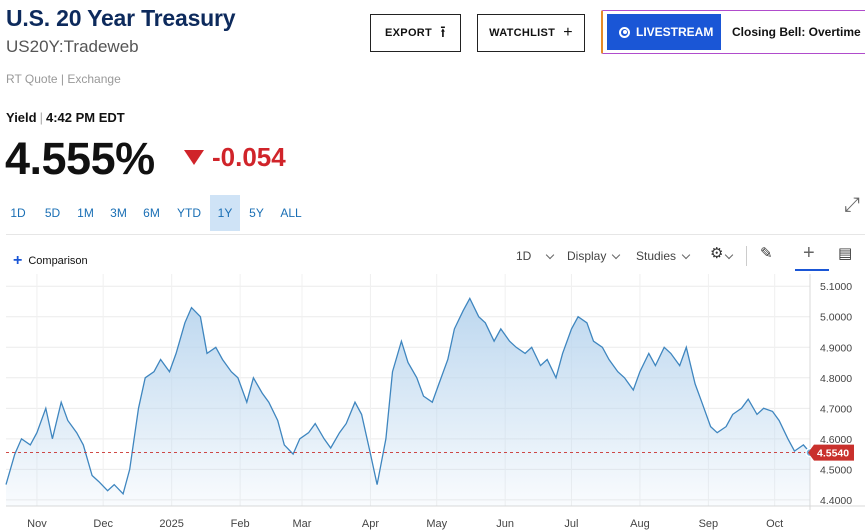 Image resolution: width=865 pixels, height=531 pixels. What do you see at coordinates (836, 470) in the screenshot?
I see `y-tick-label: 4.5000` at bounding box center [836, 470].